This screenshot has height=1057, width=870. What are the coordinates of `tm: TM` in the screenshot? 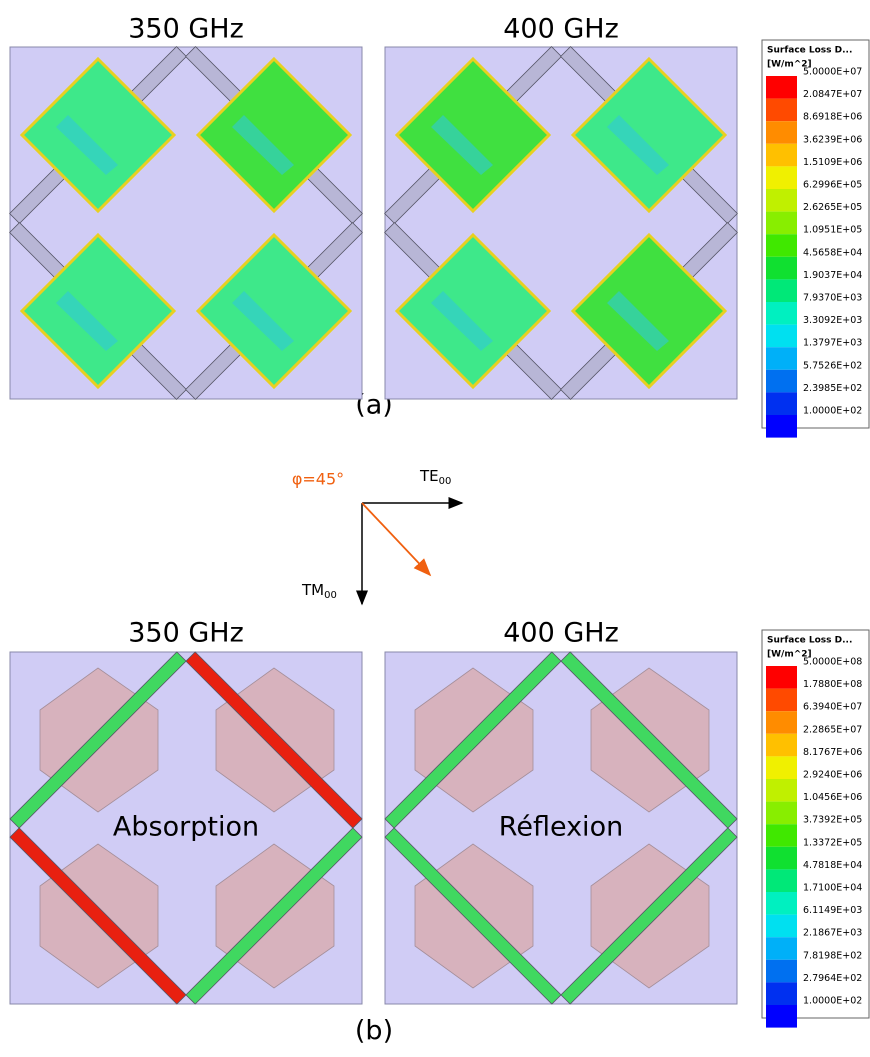 It's located at (312, 590).